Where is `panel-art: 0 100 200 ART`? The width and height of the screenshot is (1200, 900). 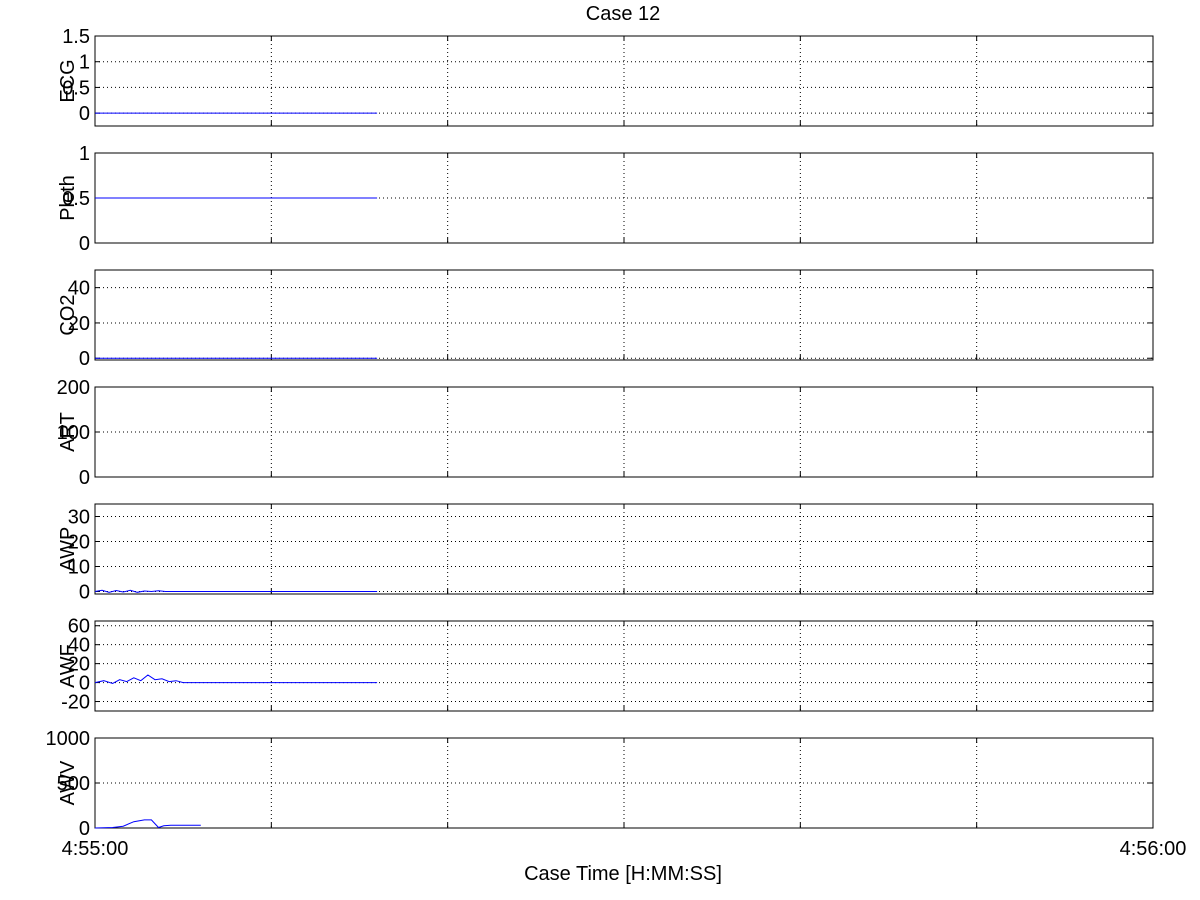 panel-art: 0 100 200 ART is located at coordinates (605, 433).